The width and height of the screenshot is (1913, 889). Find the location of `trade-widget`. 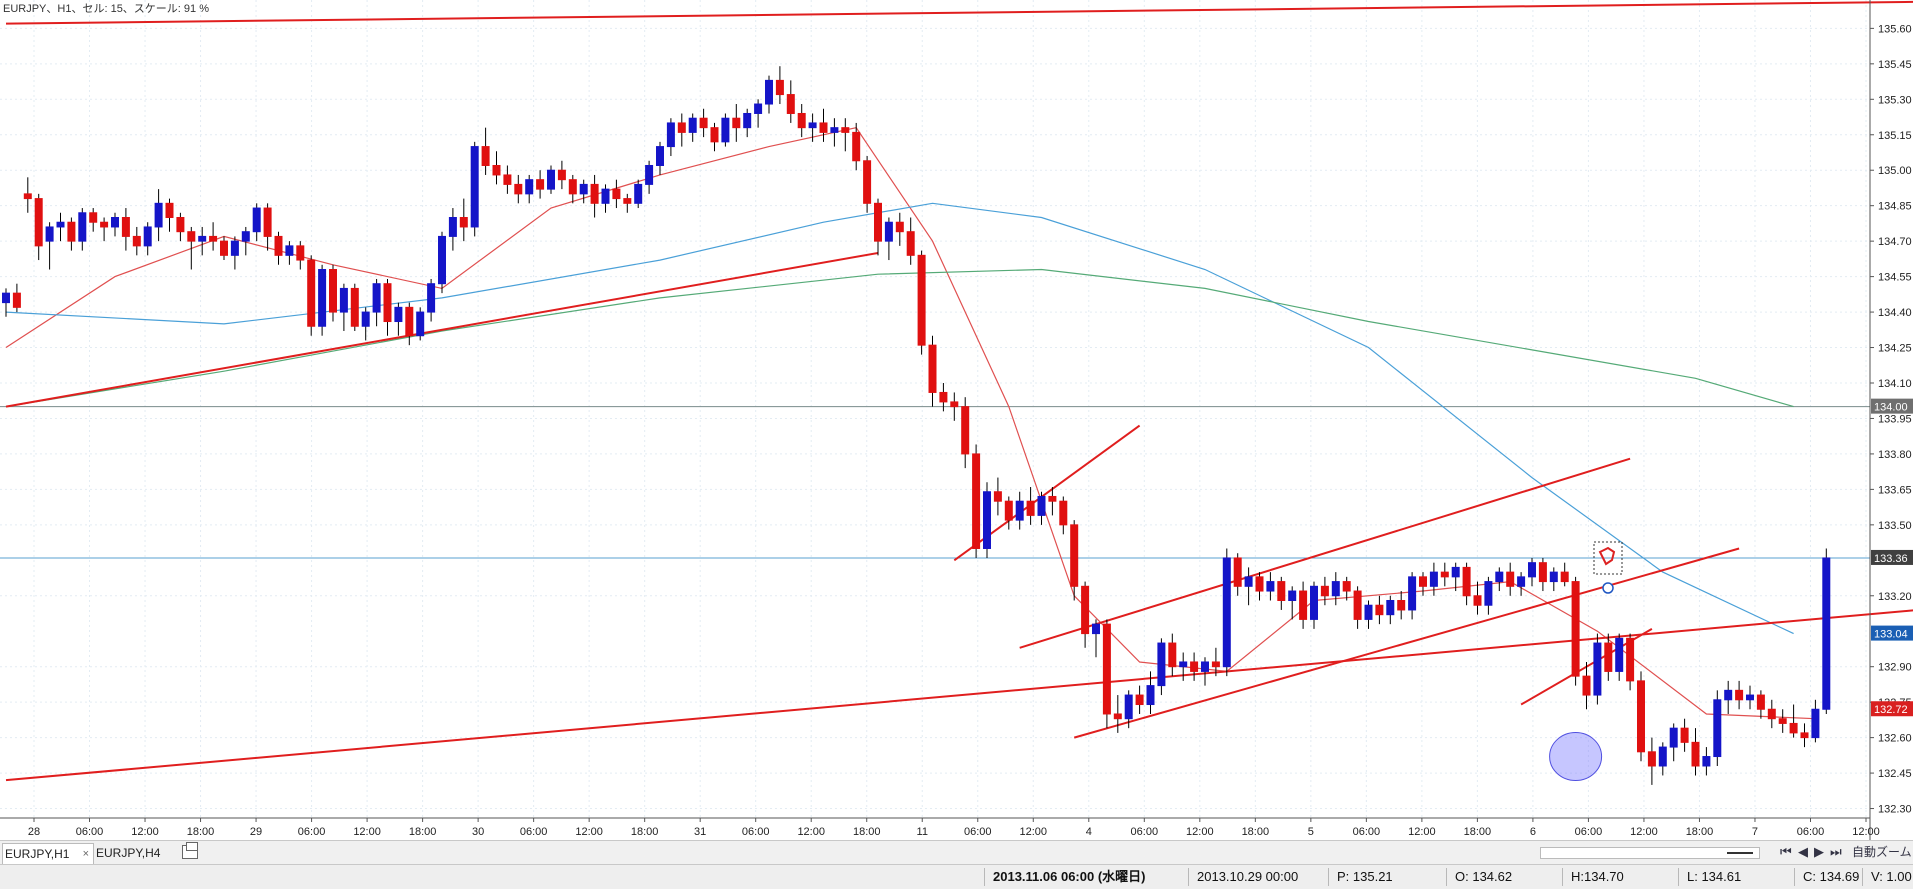

trade-widget is located at coordinates (1608, 567).